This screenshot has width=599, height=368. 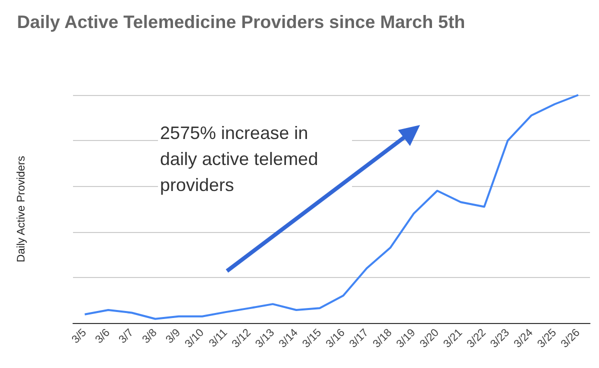 I want to click on x-tick-label: 3/21, so click(x=453, y=338).